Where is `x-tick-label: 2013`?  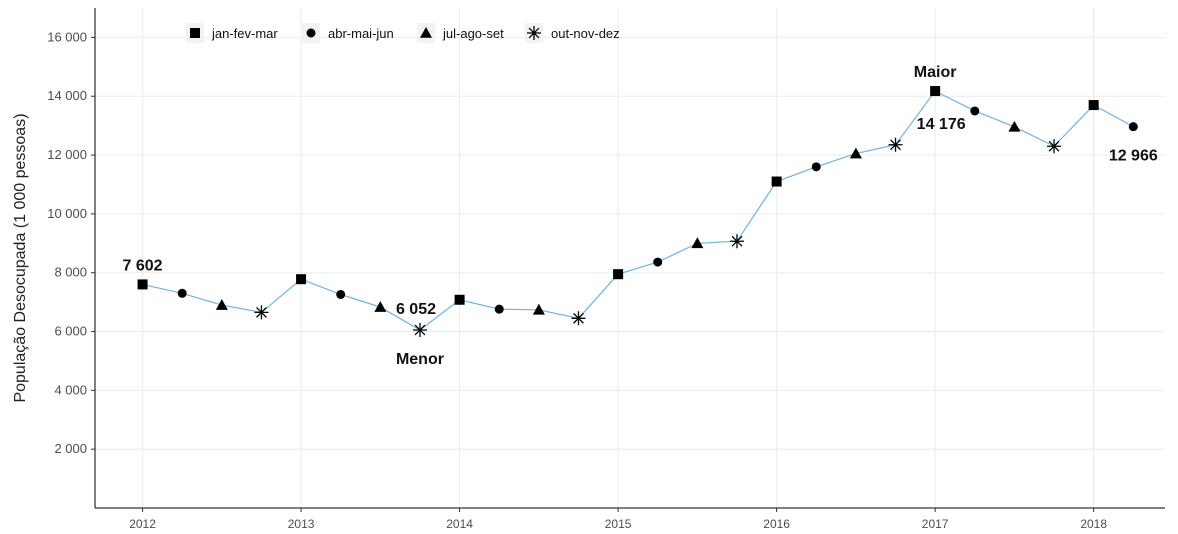 x-tick-label: 2013 is located at coordinates (301, 524).